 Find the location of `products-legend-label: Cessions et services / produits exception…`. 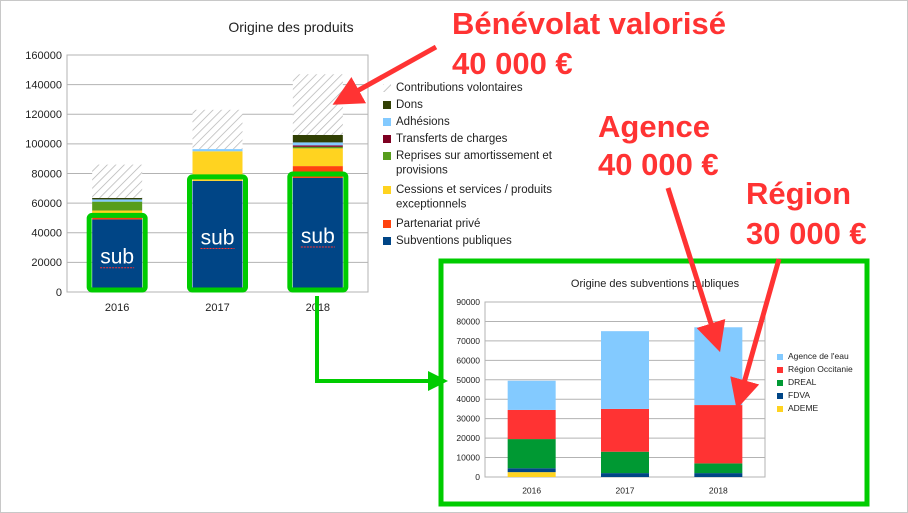

products-legend-label: Cessions et services / produits exception… is located at coordinates (474, 197).